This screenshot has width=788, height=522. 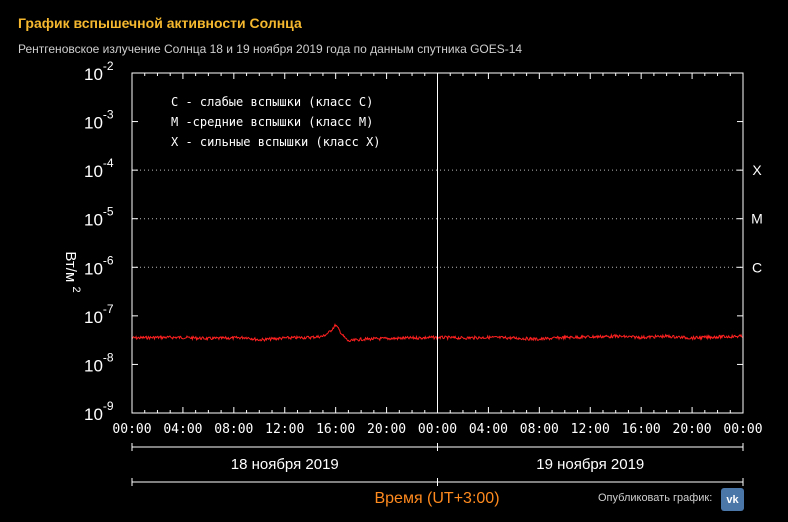 I want to click on vk-logo-icon: vk, so click(x=732, y=499).